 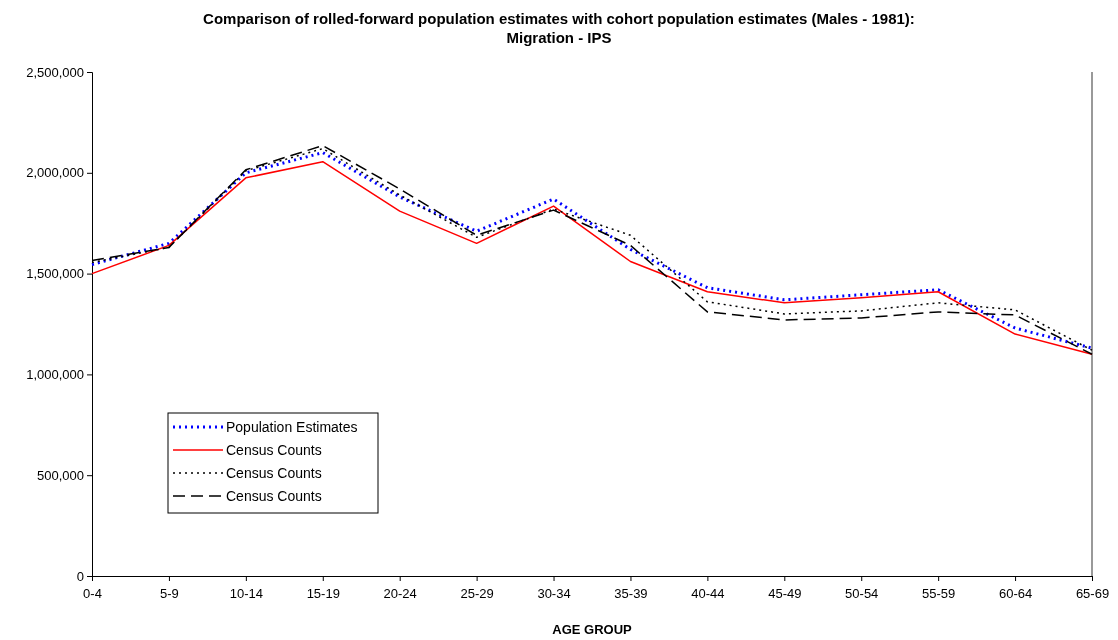 I want to click on legend-label: Population Estimates, so click(x=292, y=427).